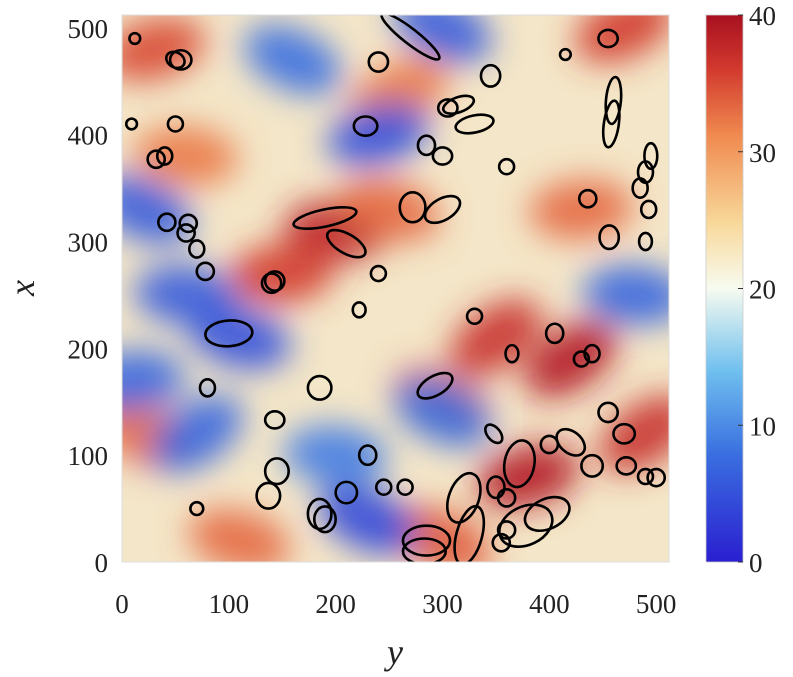  Describe the element at coordinates (88, 136) in the screenshot. I see `y-tick-label: 400` at that location.